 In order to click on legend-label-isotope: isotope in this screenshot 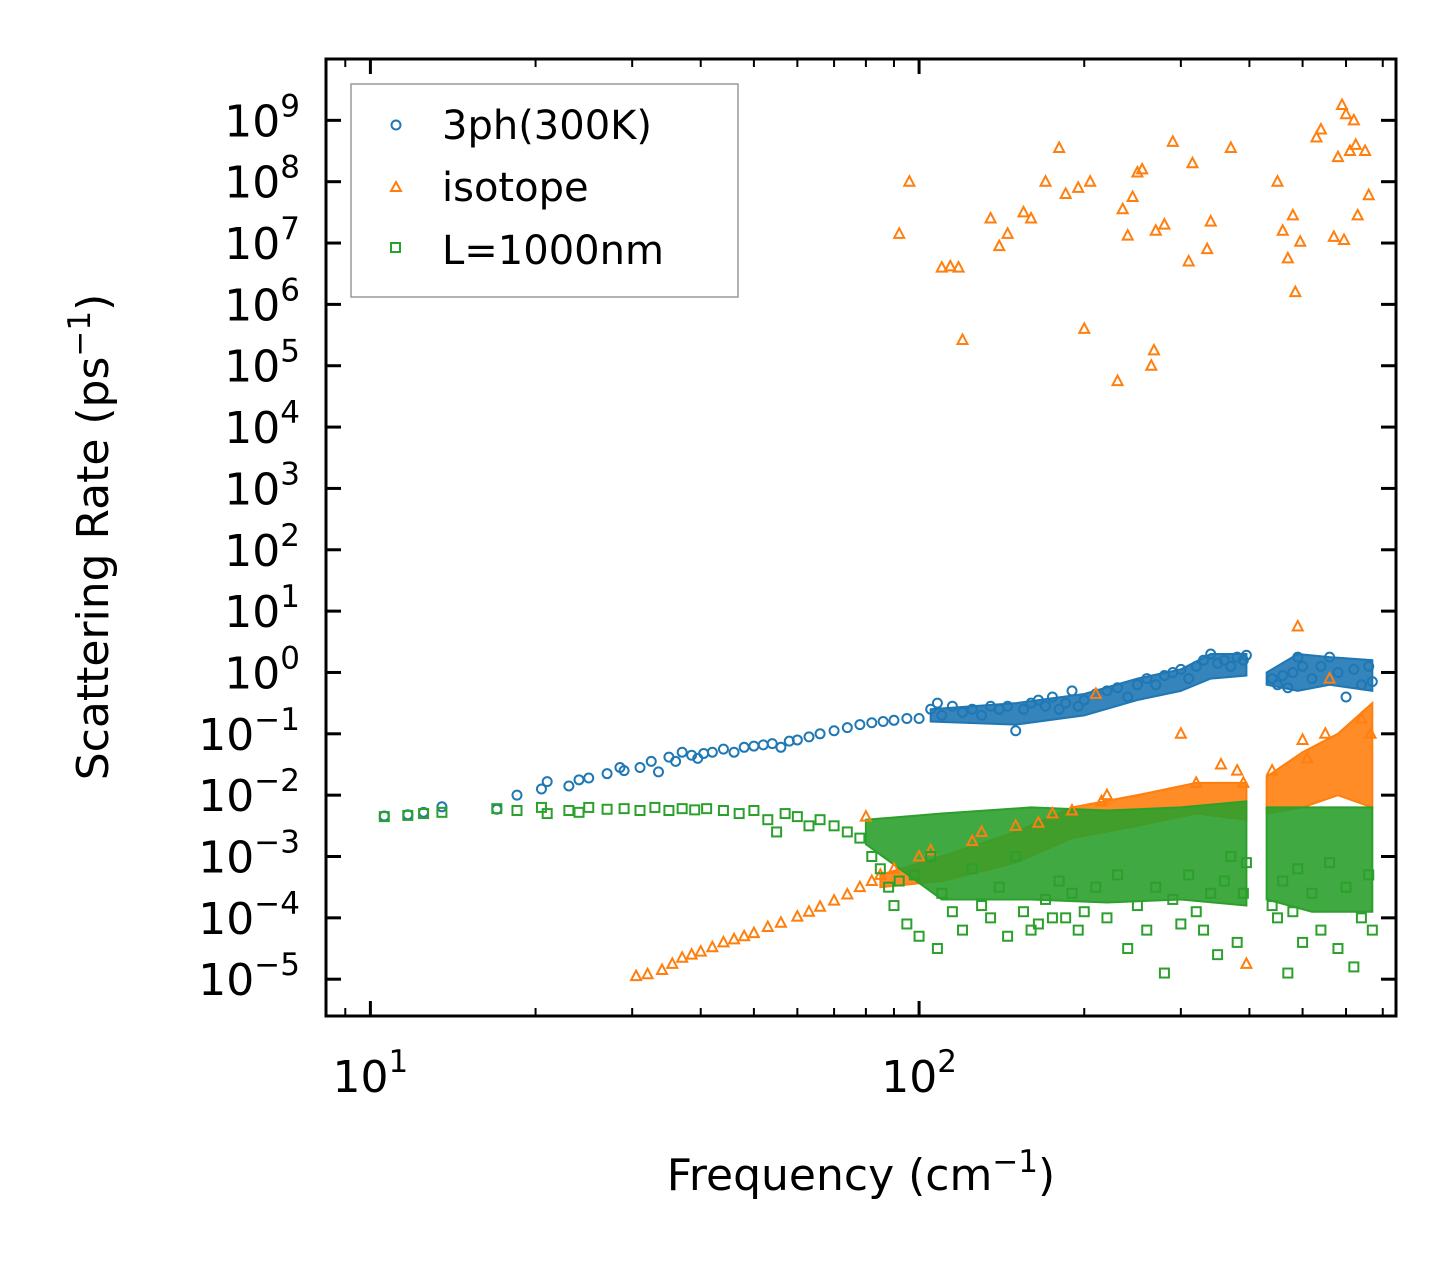, I will do `click(515, 188)`.